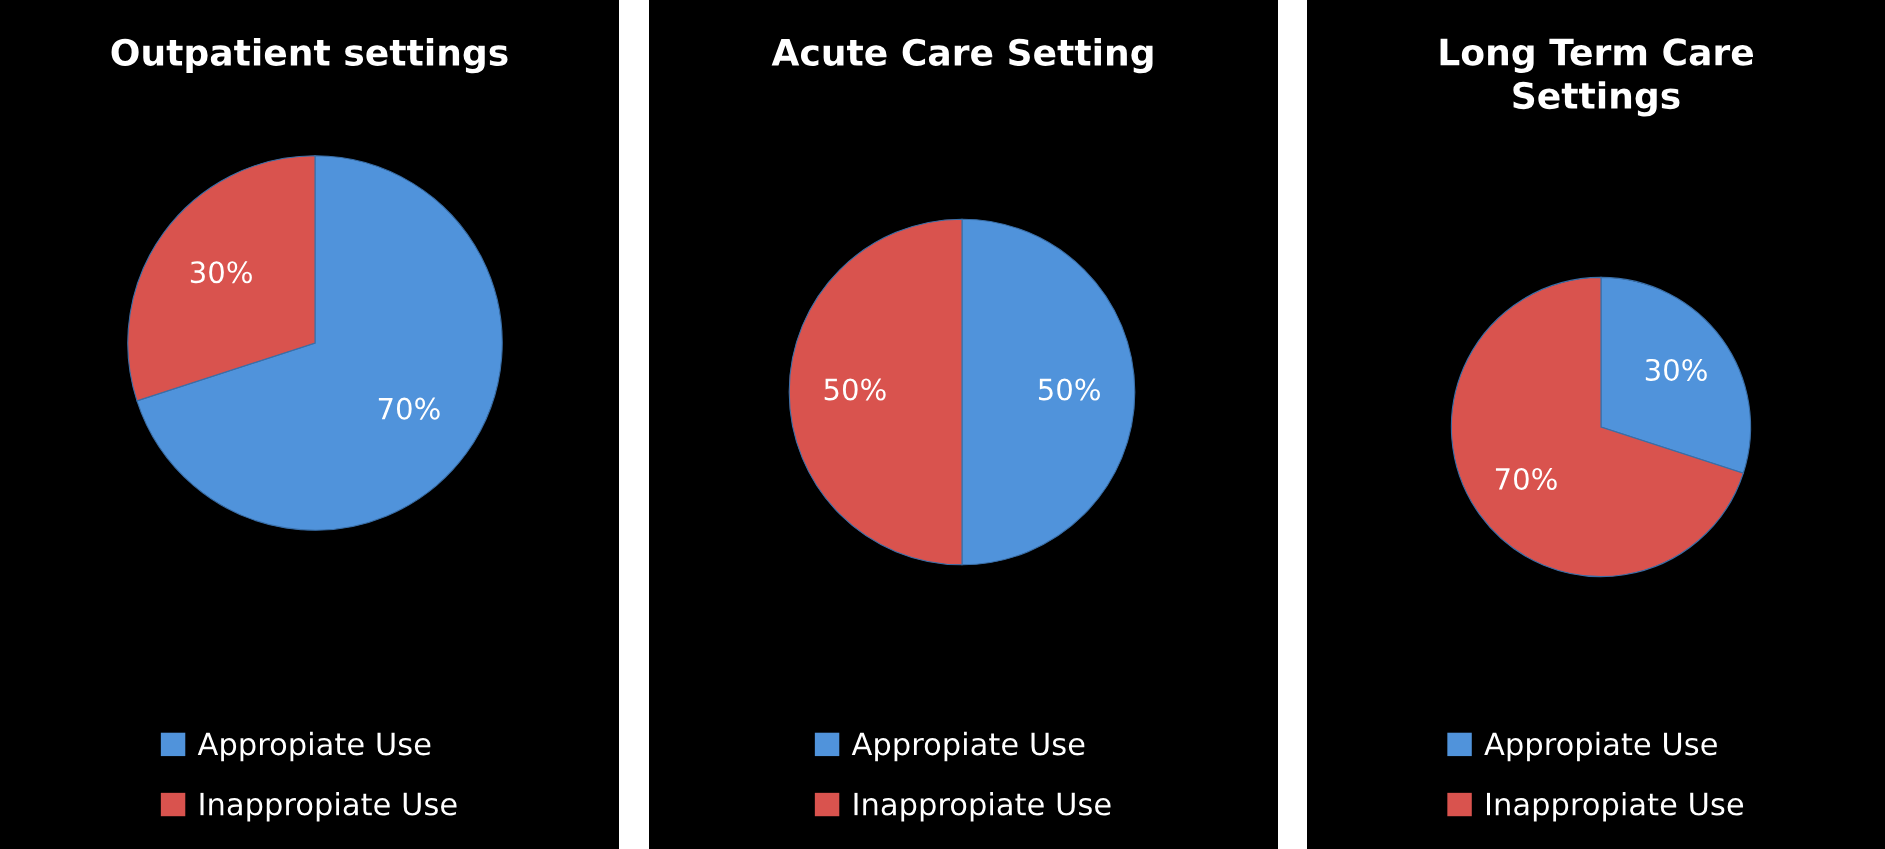  What do you see at coordinates (309, 56) in the screenshot?
I see `chart-title: Outpatient settings` at bounding box center [309, 56].